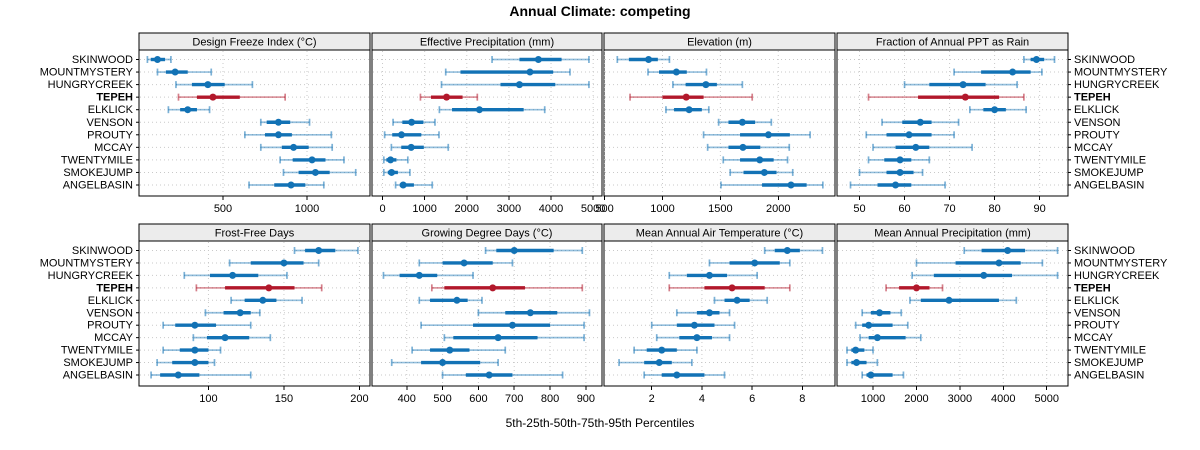  Describe the element at coordinates (87, 73) in the screenshot. I see `site-label-left-mountmystery: MOUNTMYSTERY` at that location.